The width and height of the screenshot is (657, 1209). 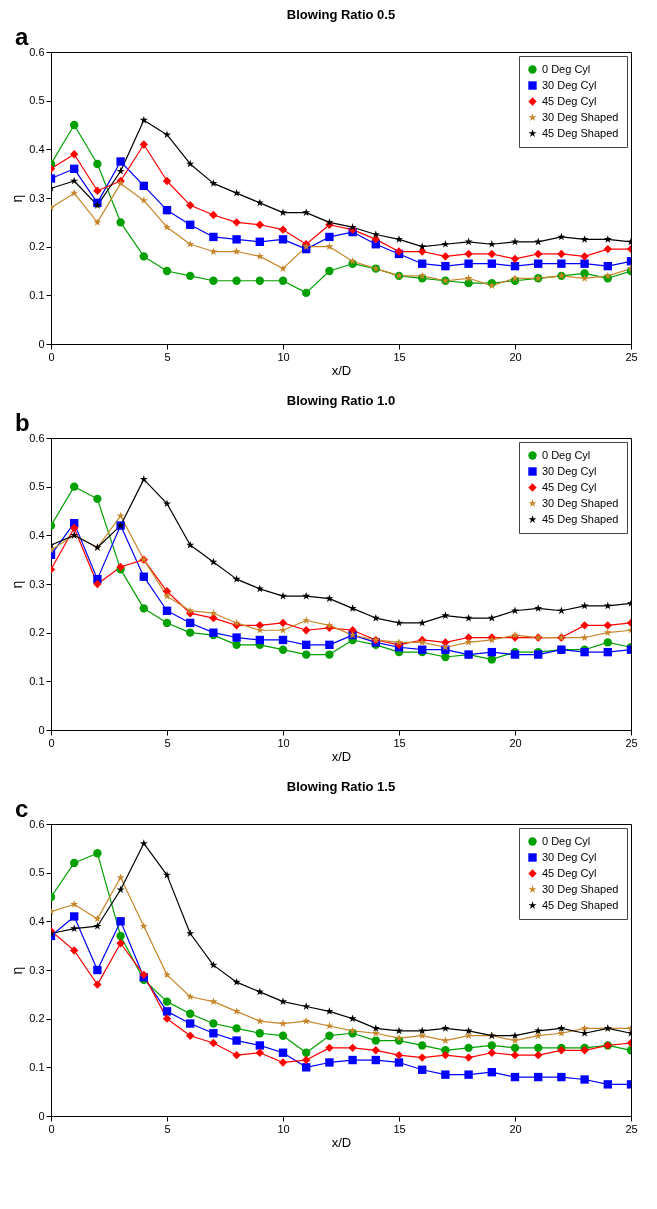 What do you see at coordinates (22, 36) in the screenshot?
I see `text: a` at bounding box center [22, 36].